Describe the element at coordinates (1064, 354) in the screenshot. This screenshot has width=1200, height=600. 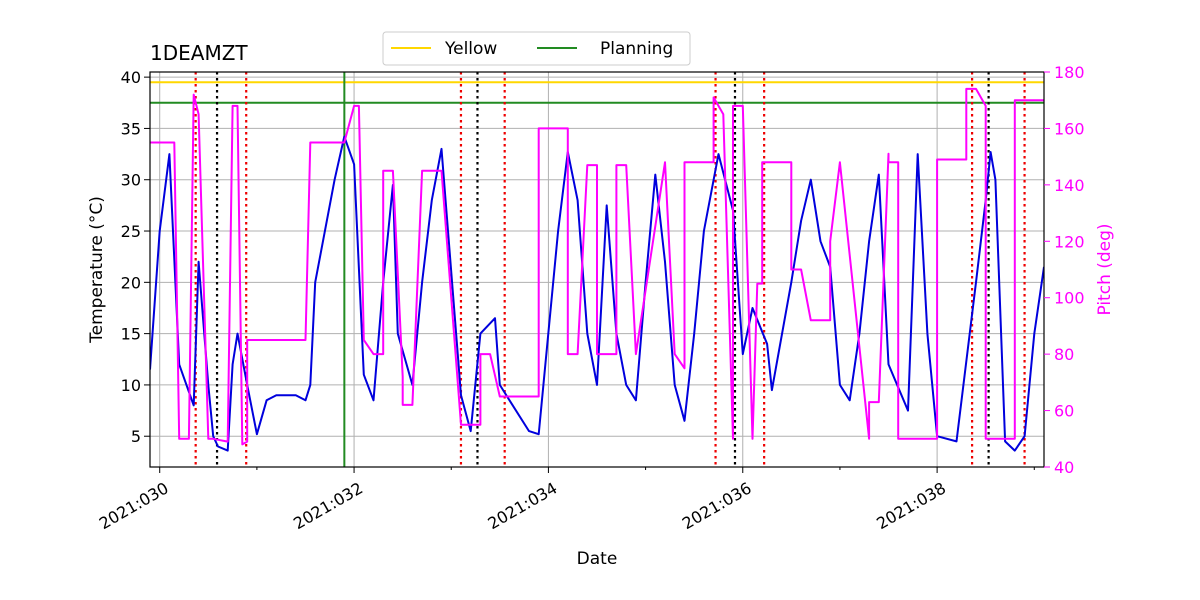
I see `y-right-tick-label: 80` at that location.